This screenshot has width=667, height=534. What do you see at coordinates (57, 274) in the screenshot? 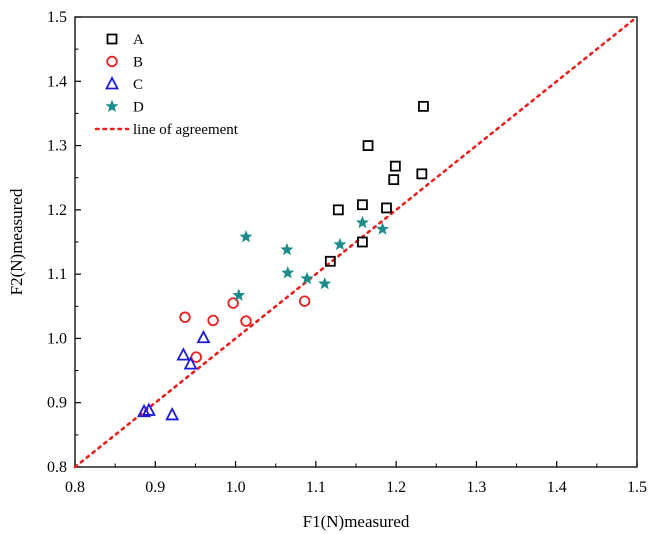
I see `y-tick-label: 1.1` at bounding box center [57, 274].